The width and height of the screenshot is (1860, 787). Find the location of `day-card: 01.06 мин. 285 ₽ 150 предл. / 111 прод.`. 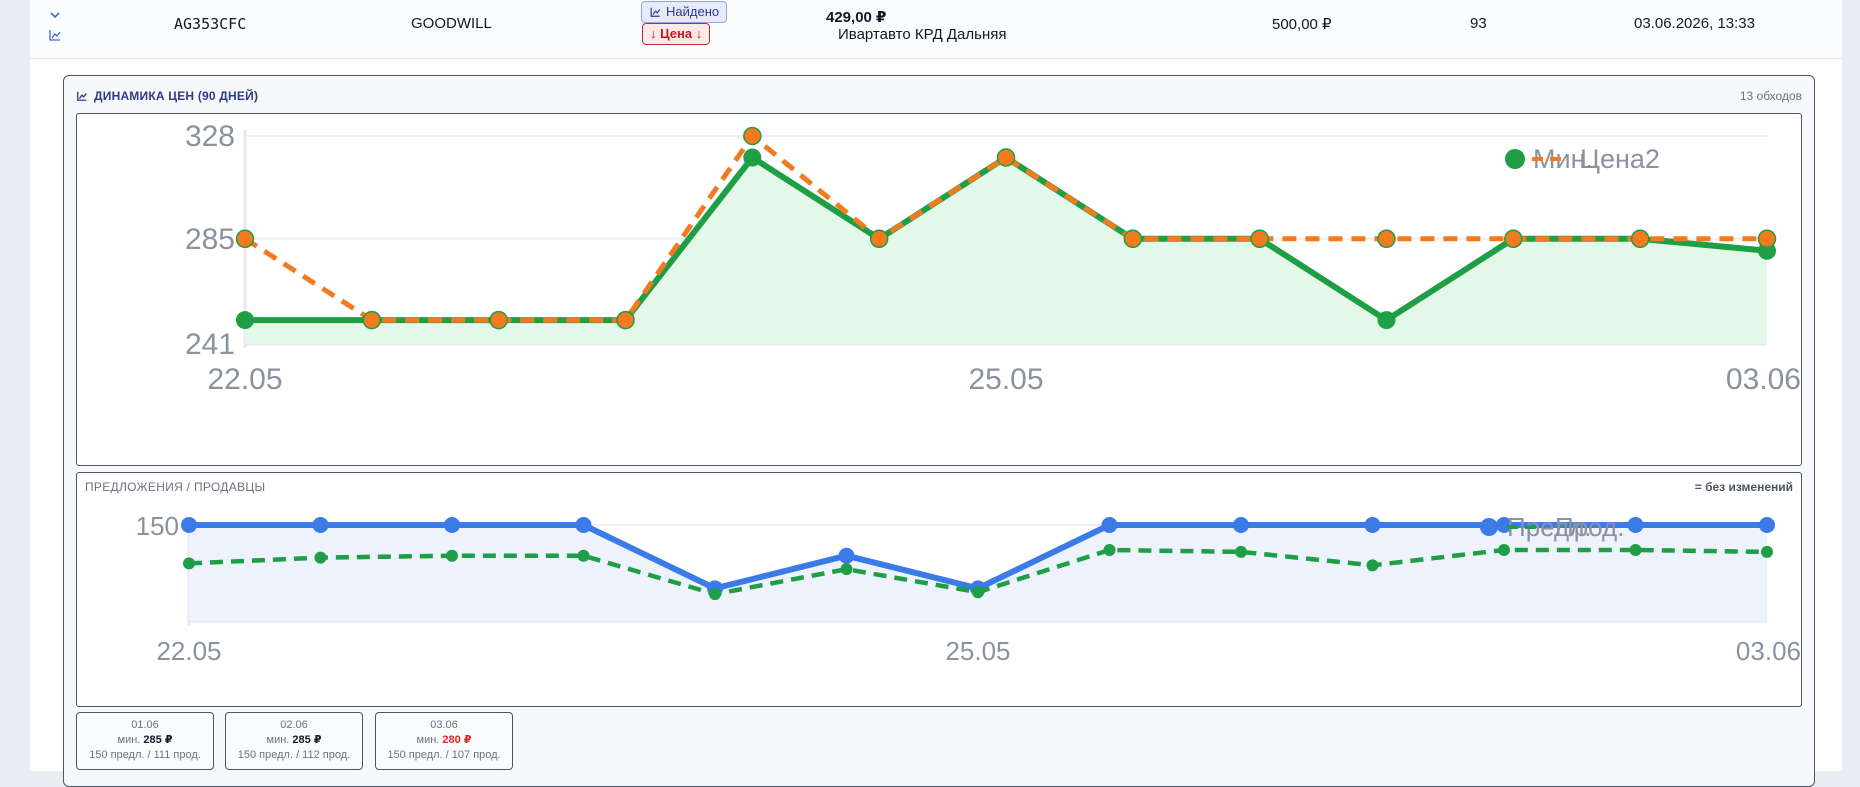

day-card: 01.06 мин. 285 ₽ 150 предл. / 111 прод. is located at coordinates (145, 741).